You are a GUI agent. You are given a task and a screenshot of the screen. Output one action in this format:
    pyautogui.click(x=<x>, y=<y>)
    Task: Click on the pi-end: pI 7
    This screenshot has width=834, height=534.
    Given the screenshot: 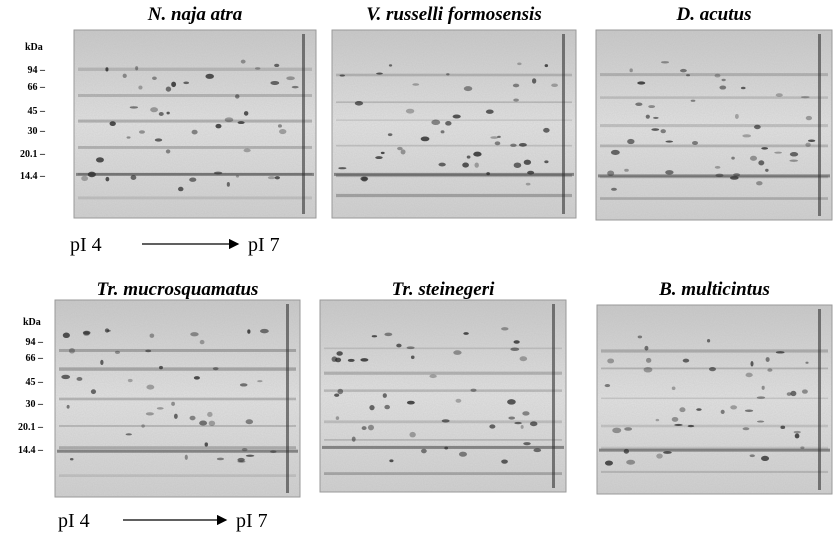 What is the action you would take?
    pyautogui.click(x=252, y=521)
    